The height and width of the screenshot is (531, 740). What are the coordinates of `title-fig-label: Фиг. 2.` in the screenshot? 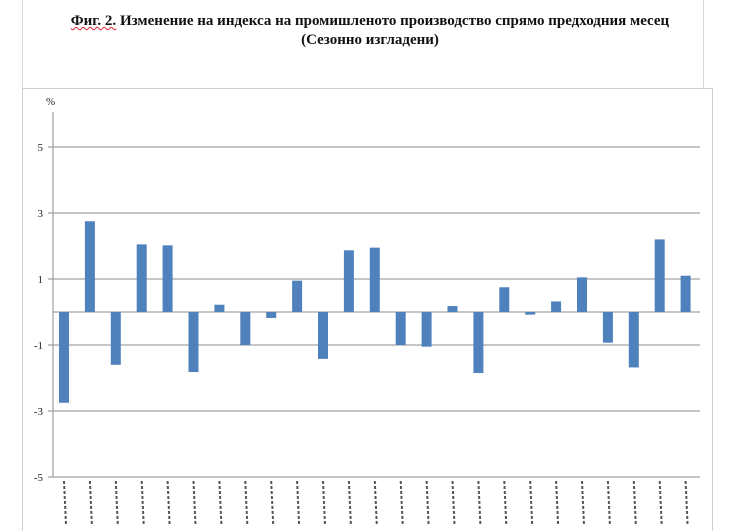 It's located at (93, 21).